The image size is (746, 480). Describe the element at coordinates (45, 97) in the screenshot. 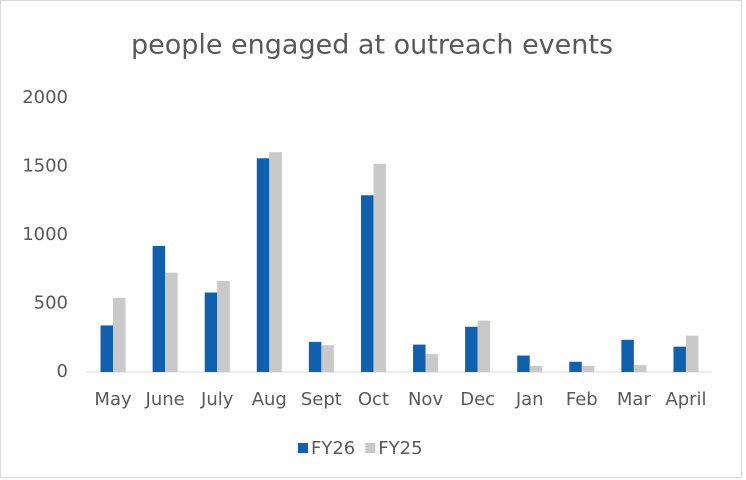

I see `y-tick-label: 2000` at that location.